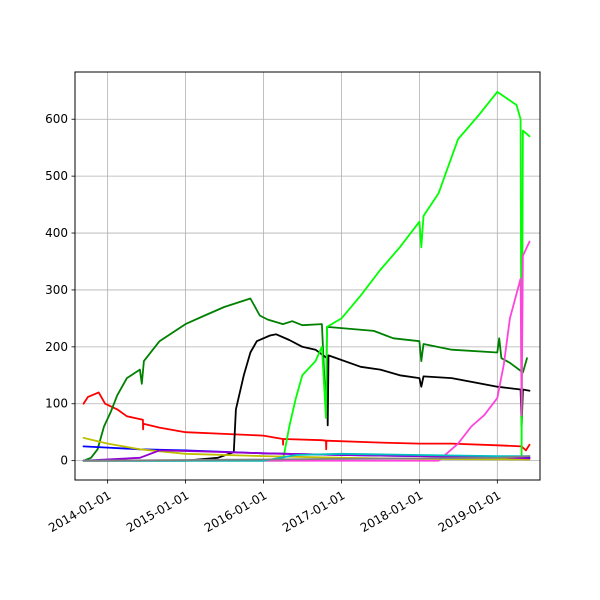  What do you see at coordinates (56, 404) in the screenshot?
I see `y-tick-label: 100` at bounding box center [56, 404].